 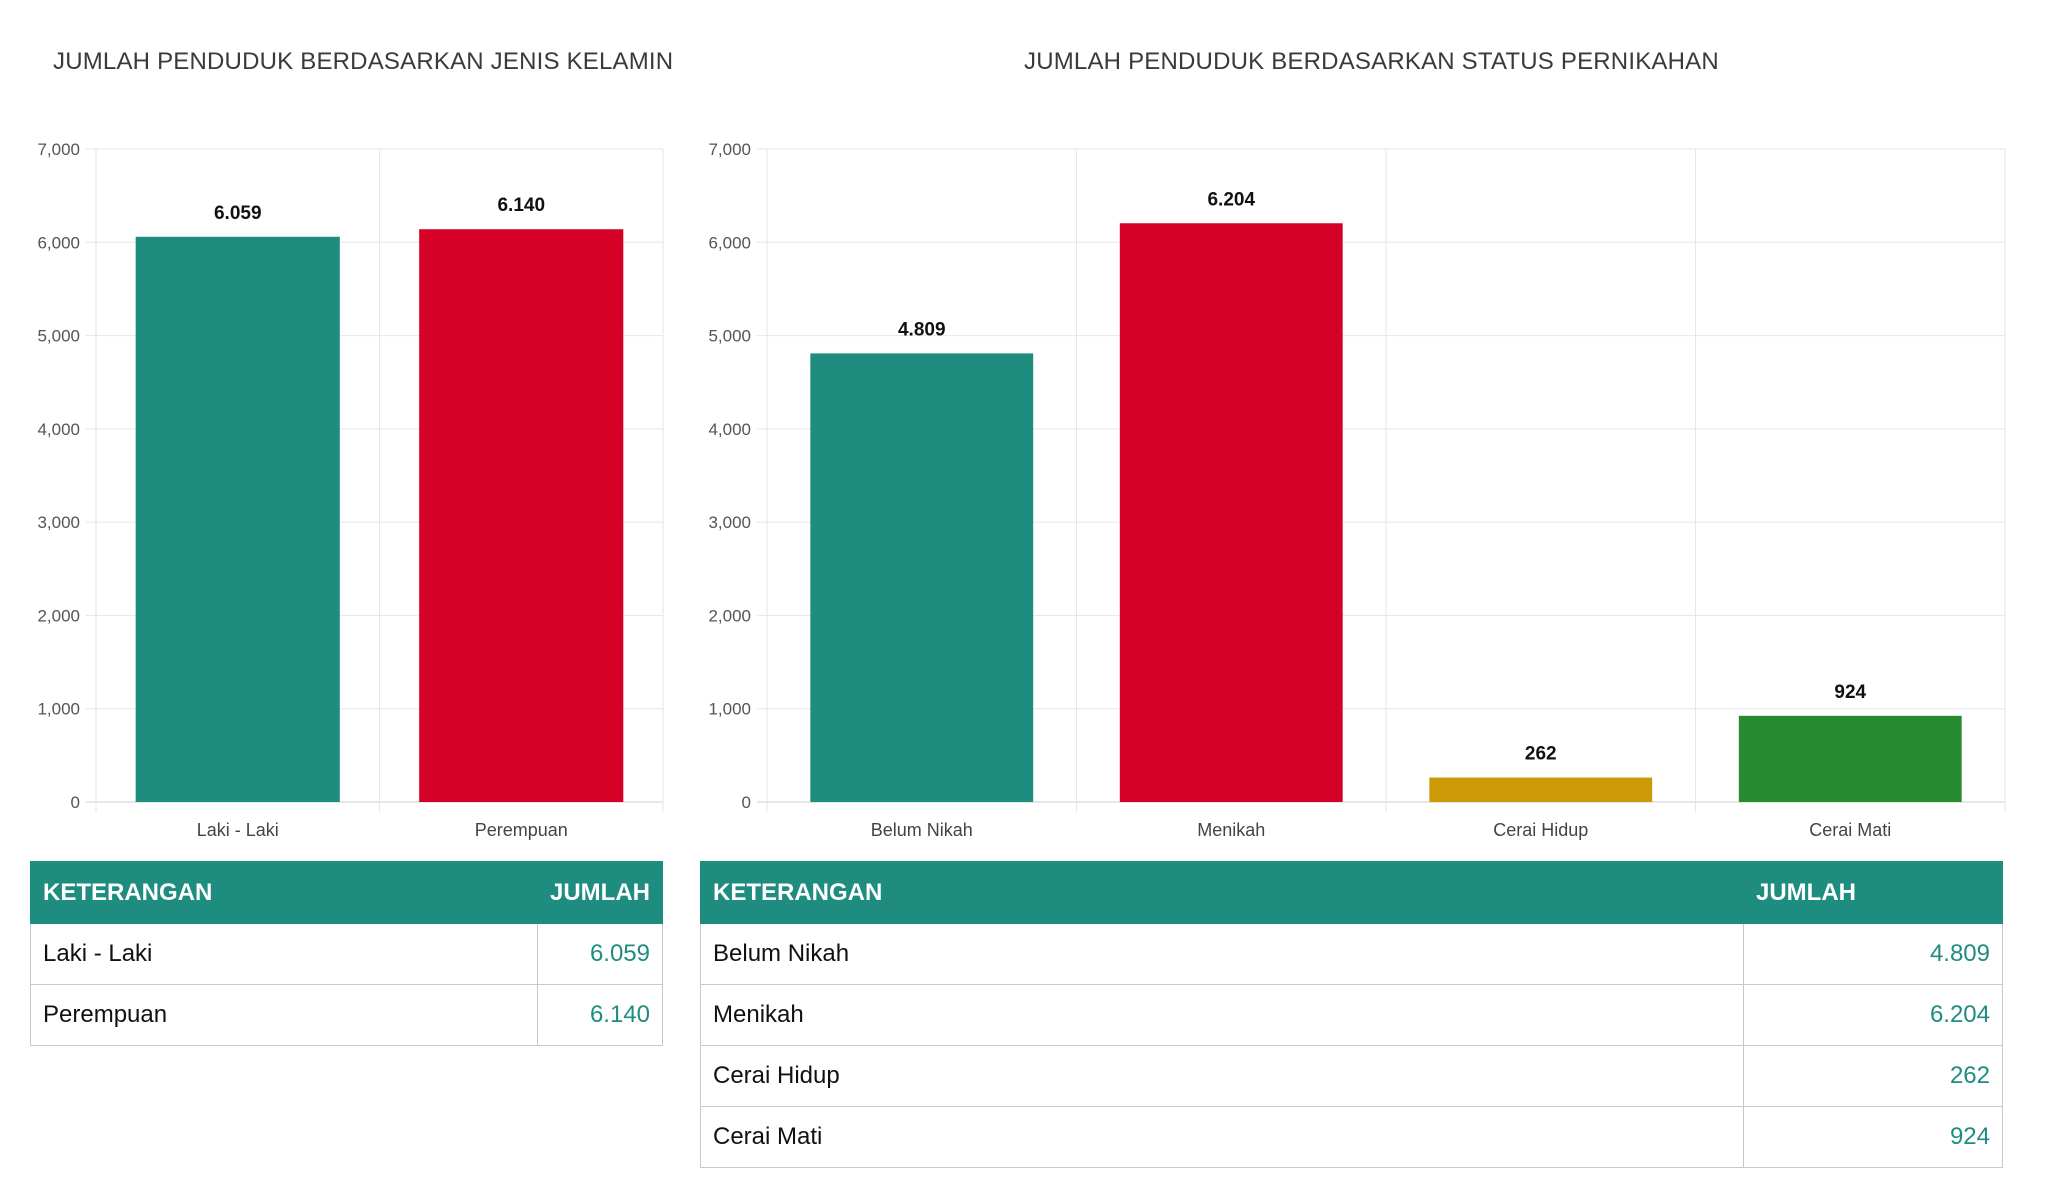 What do you see at coordinates (284, 954) in the screenshot?
I see `row-label: Laki - Laki` at bounding box center [284, 954].